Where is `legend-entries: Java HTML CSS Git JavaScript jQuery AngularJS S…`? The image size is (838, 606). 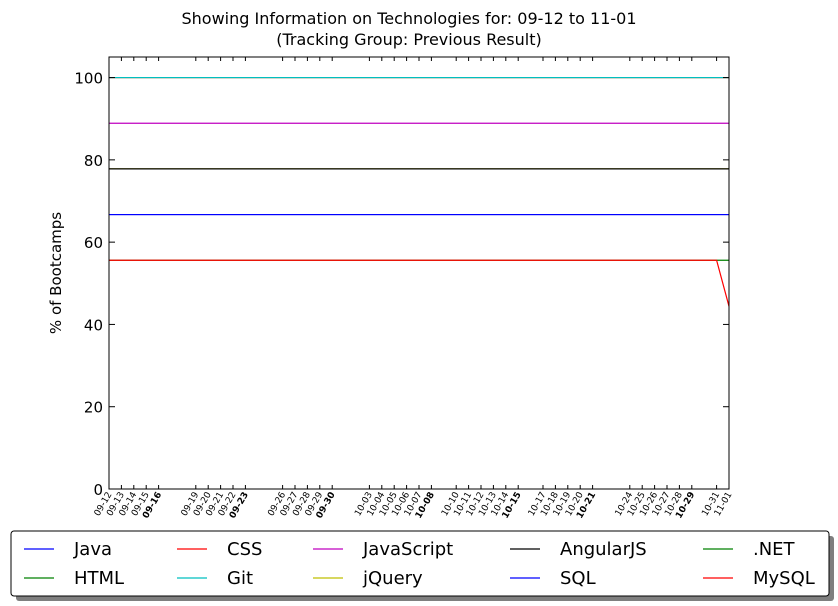 legend-entries: Java HTML CSS Git JavaScript jQuery AngularJS S… is located at coordinates (419, 564).